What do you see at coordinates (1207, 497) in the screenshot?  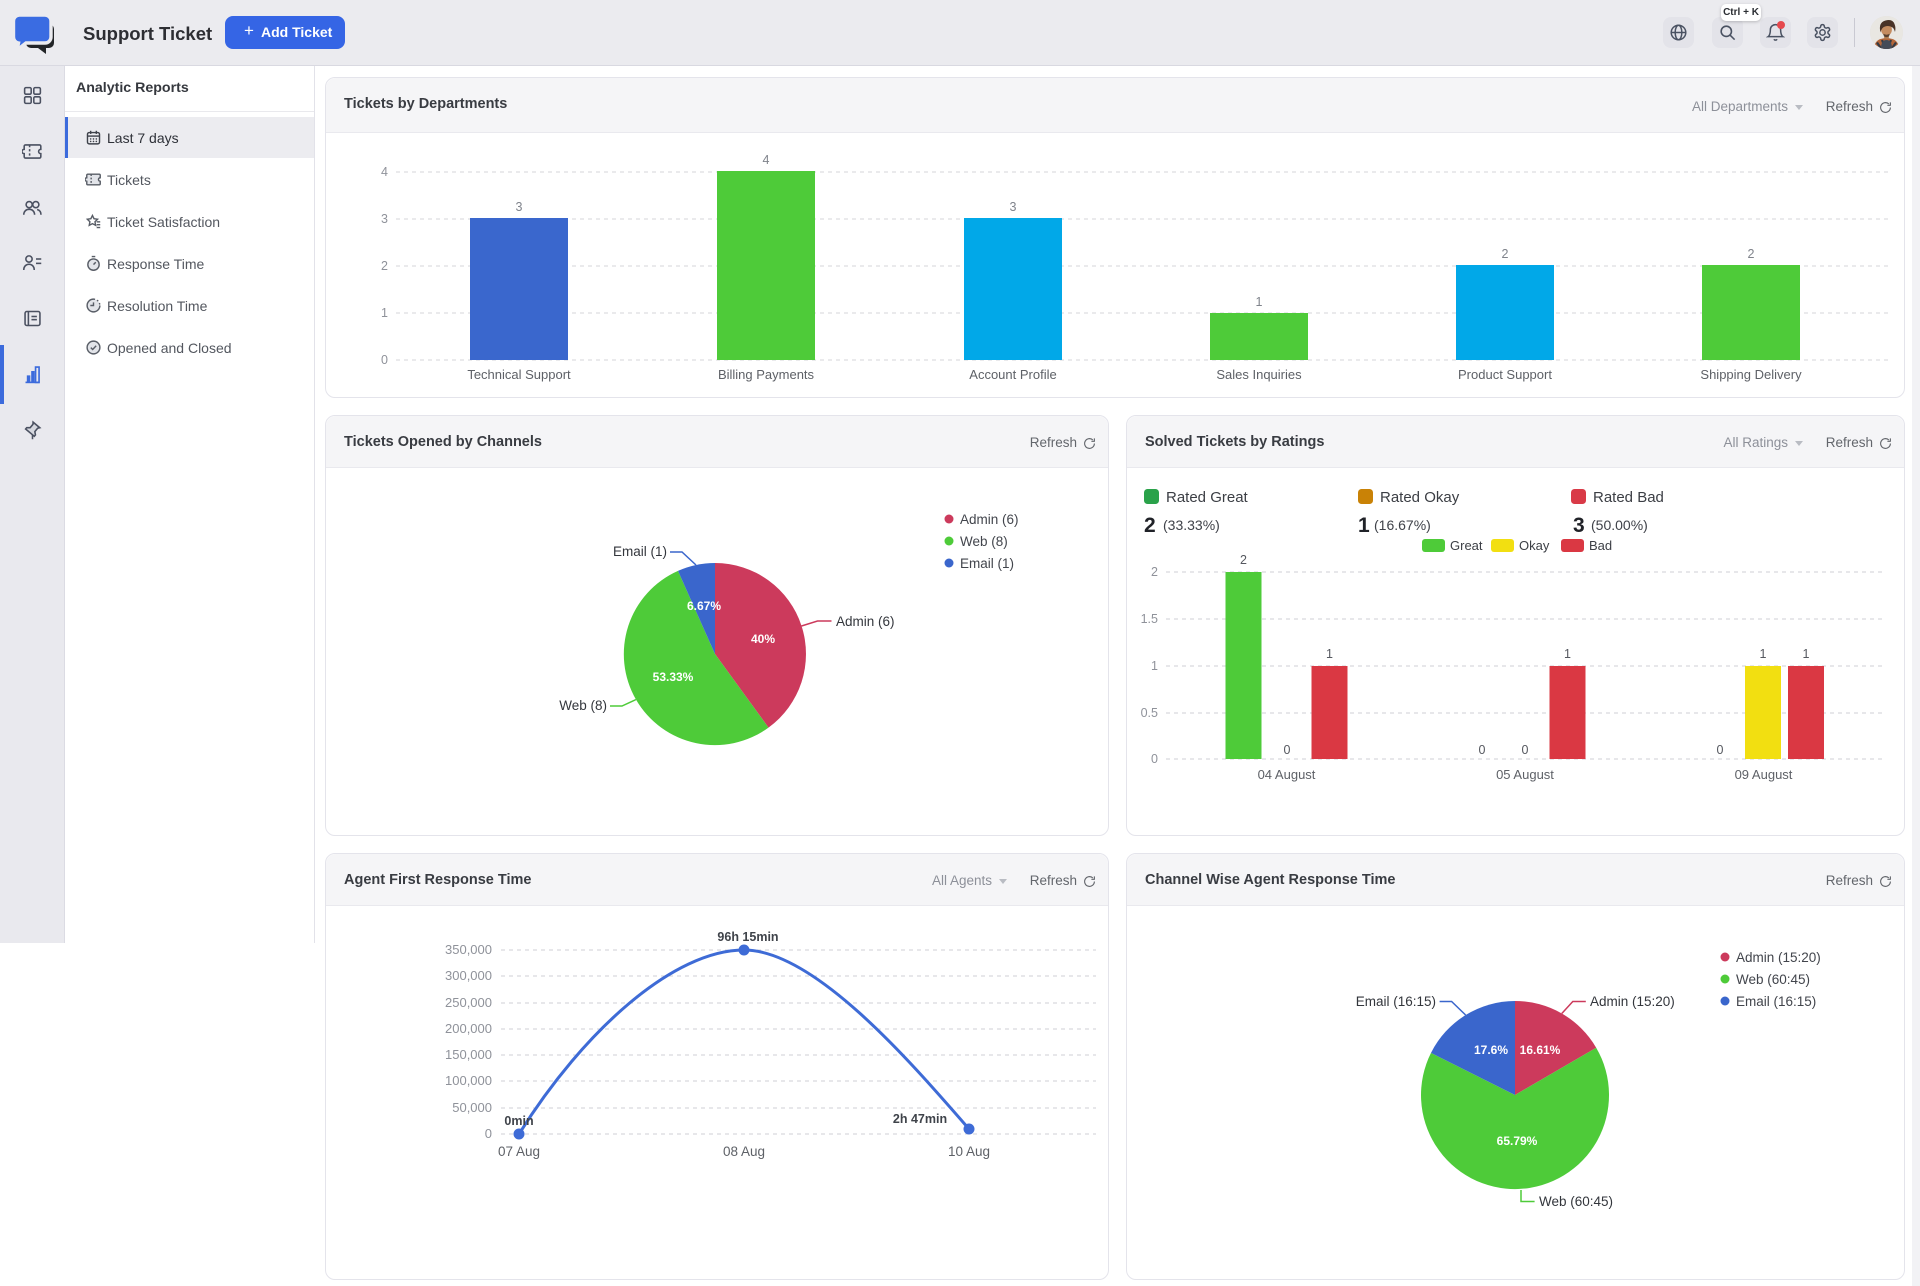 I see `svg-text: Rated Great` at bounding box center [1207, 497].